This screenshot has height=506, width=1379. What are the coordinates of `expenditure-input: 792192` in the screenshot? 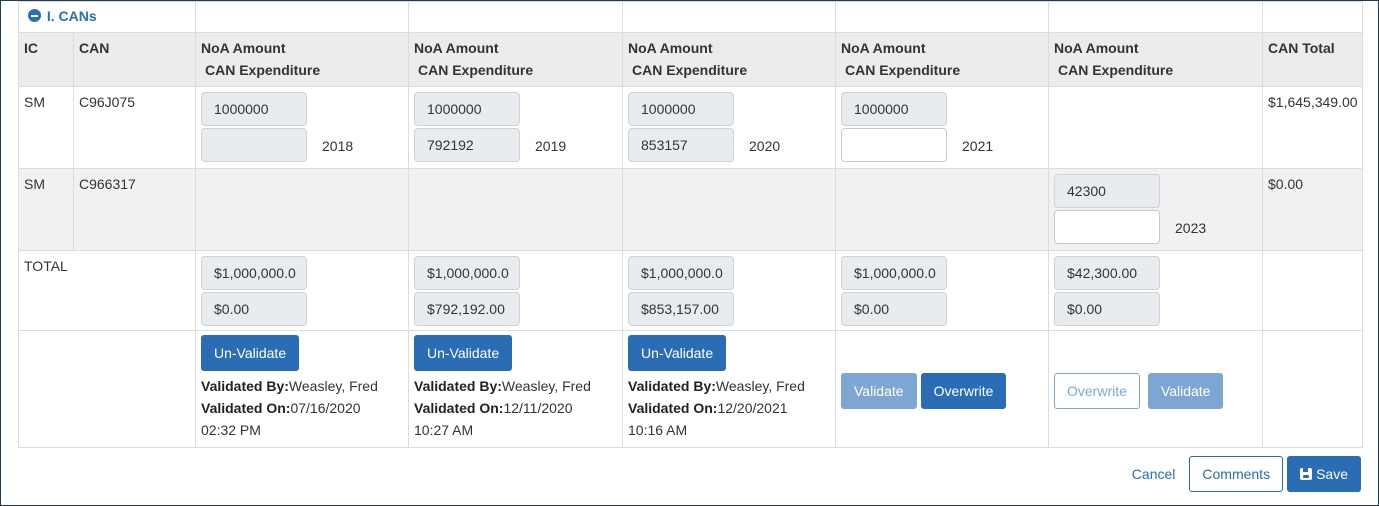 It's located at (467, 145).